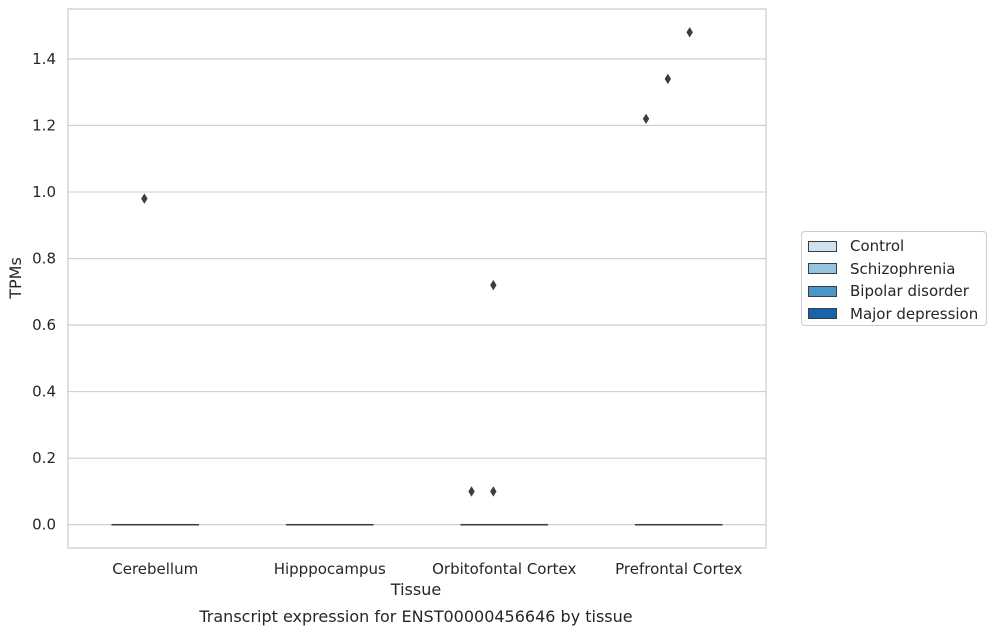  What do you see at coordinates (330, 569) in the screenshot?
I see `x-tick-label: Hipppocampus` at bounding box center [330, 569].